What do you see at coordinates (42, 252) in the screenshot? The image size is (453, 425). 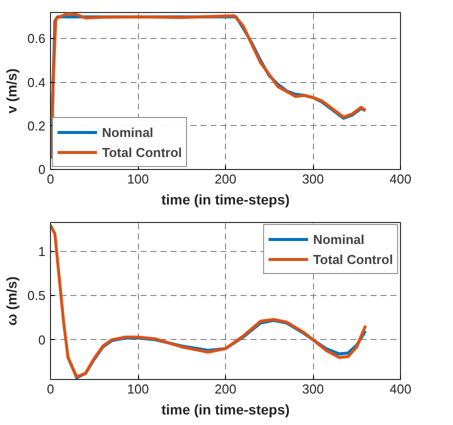 I see `y-tick-label: 1` at bounding box center [42, 252].